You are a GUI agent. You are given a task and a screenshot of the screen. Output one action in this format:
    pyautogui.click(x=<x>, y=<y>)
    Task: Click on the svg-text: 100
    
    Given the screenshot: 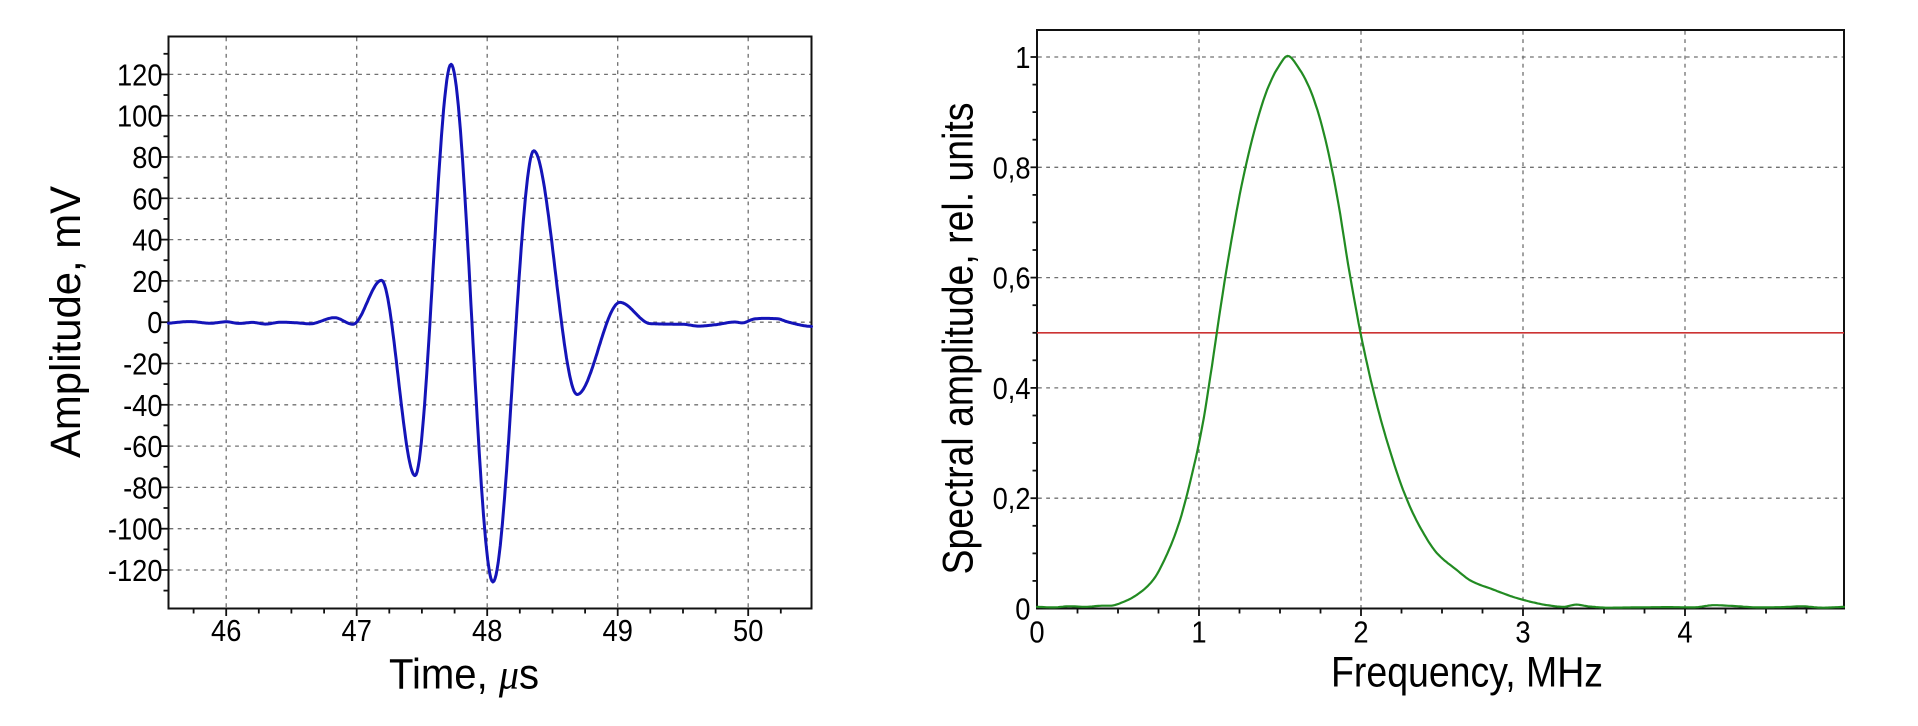 What is the action you would take?
    pyautogui.click(x=140, y=116)
    